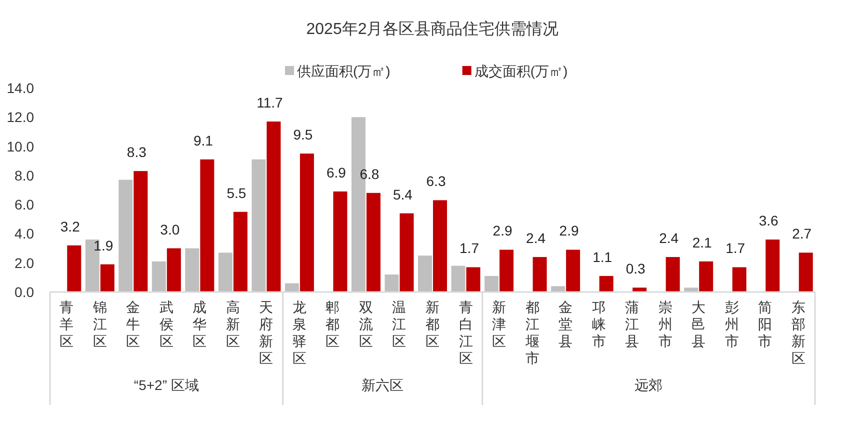 The height and width of the screenshot is (436, 865). Describe the element at coordinates (383, 385) in the screenshot. I see `text: 新六区` at that location.